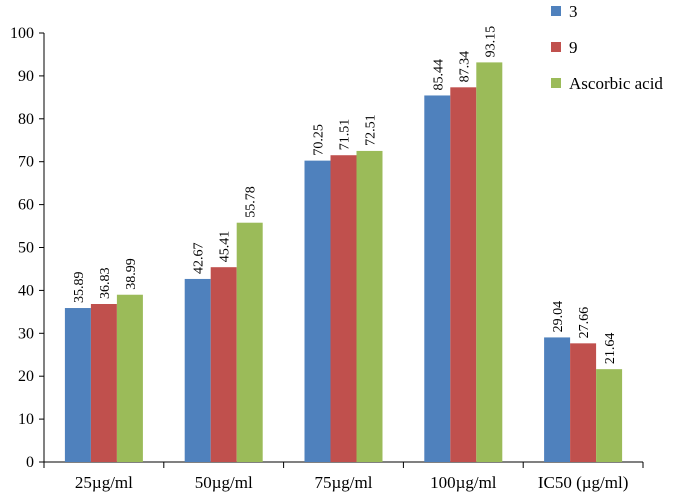 The image size is (685, 501). Describe the element at coordinates (26, 376) in the screenshot. I see `y-tick-label: 20` at that location.